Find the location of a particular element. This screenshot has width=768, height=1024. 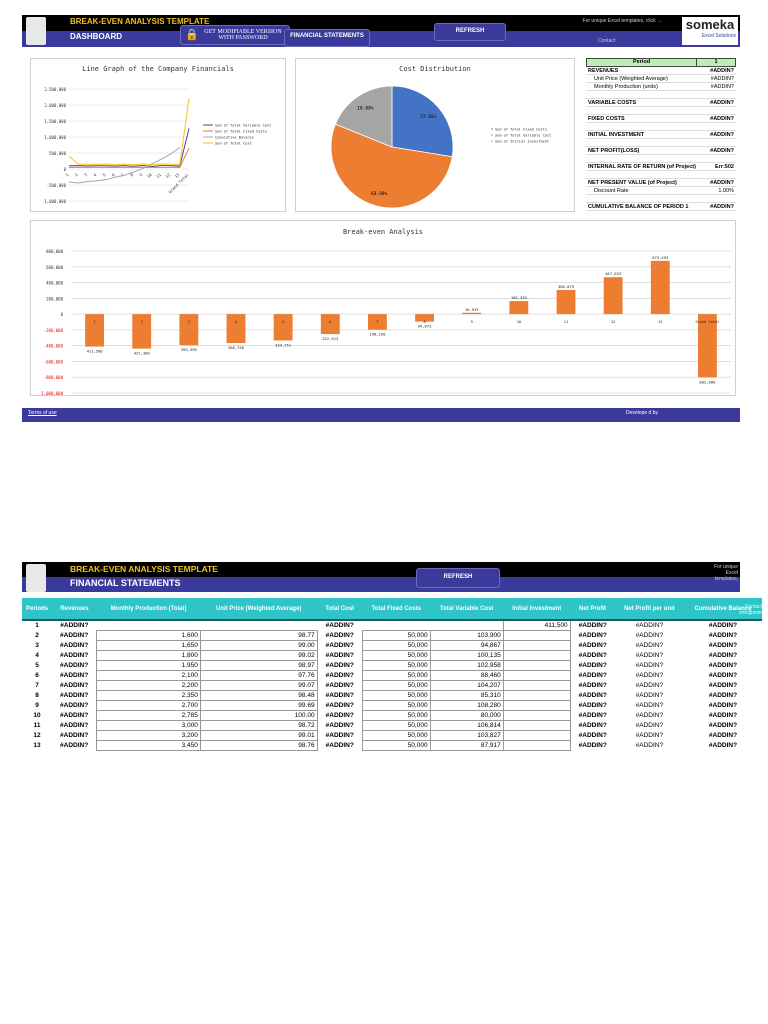

table-cell: 98.77 is located at coordinates (258, 635).